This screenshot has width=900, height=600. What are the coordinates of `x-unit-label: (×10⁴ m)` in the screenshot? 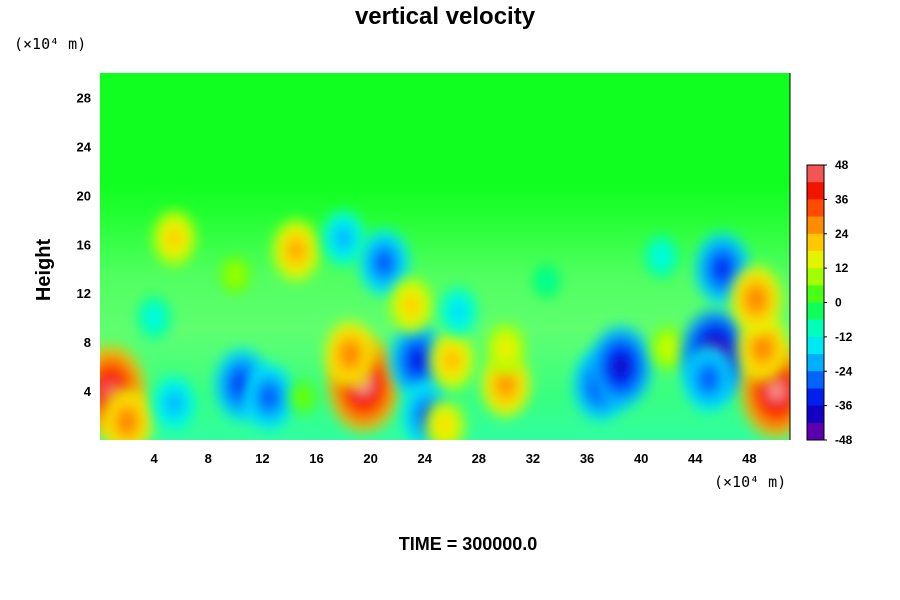 It's located at (750, 482).